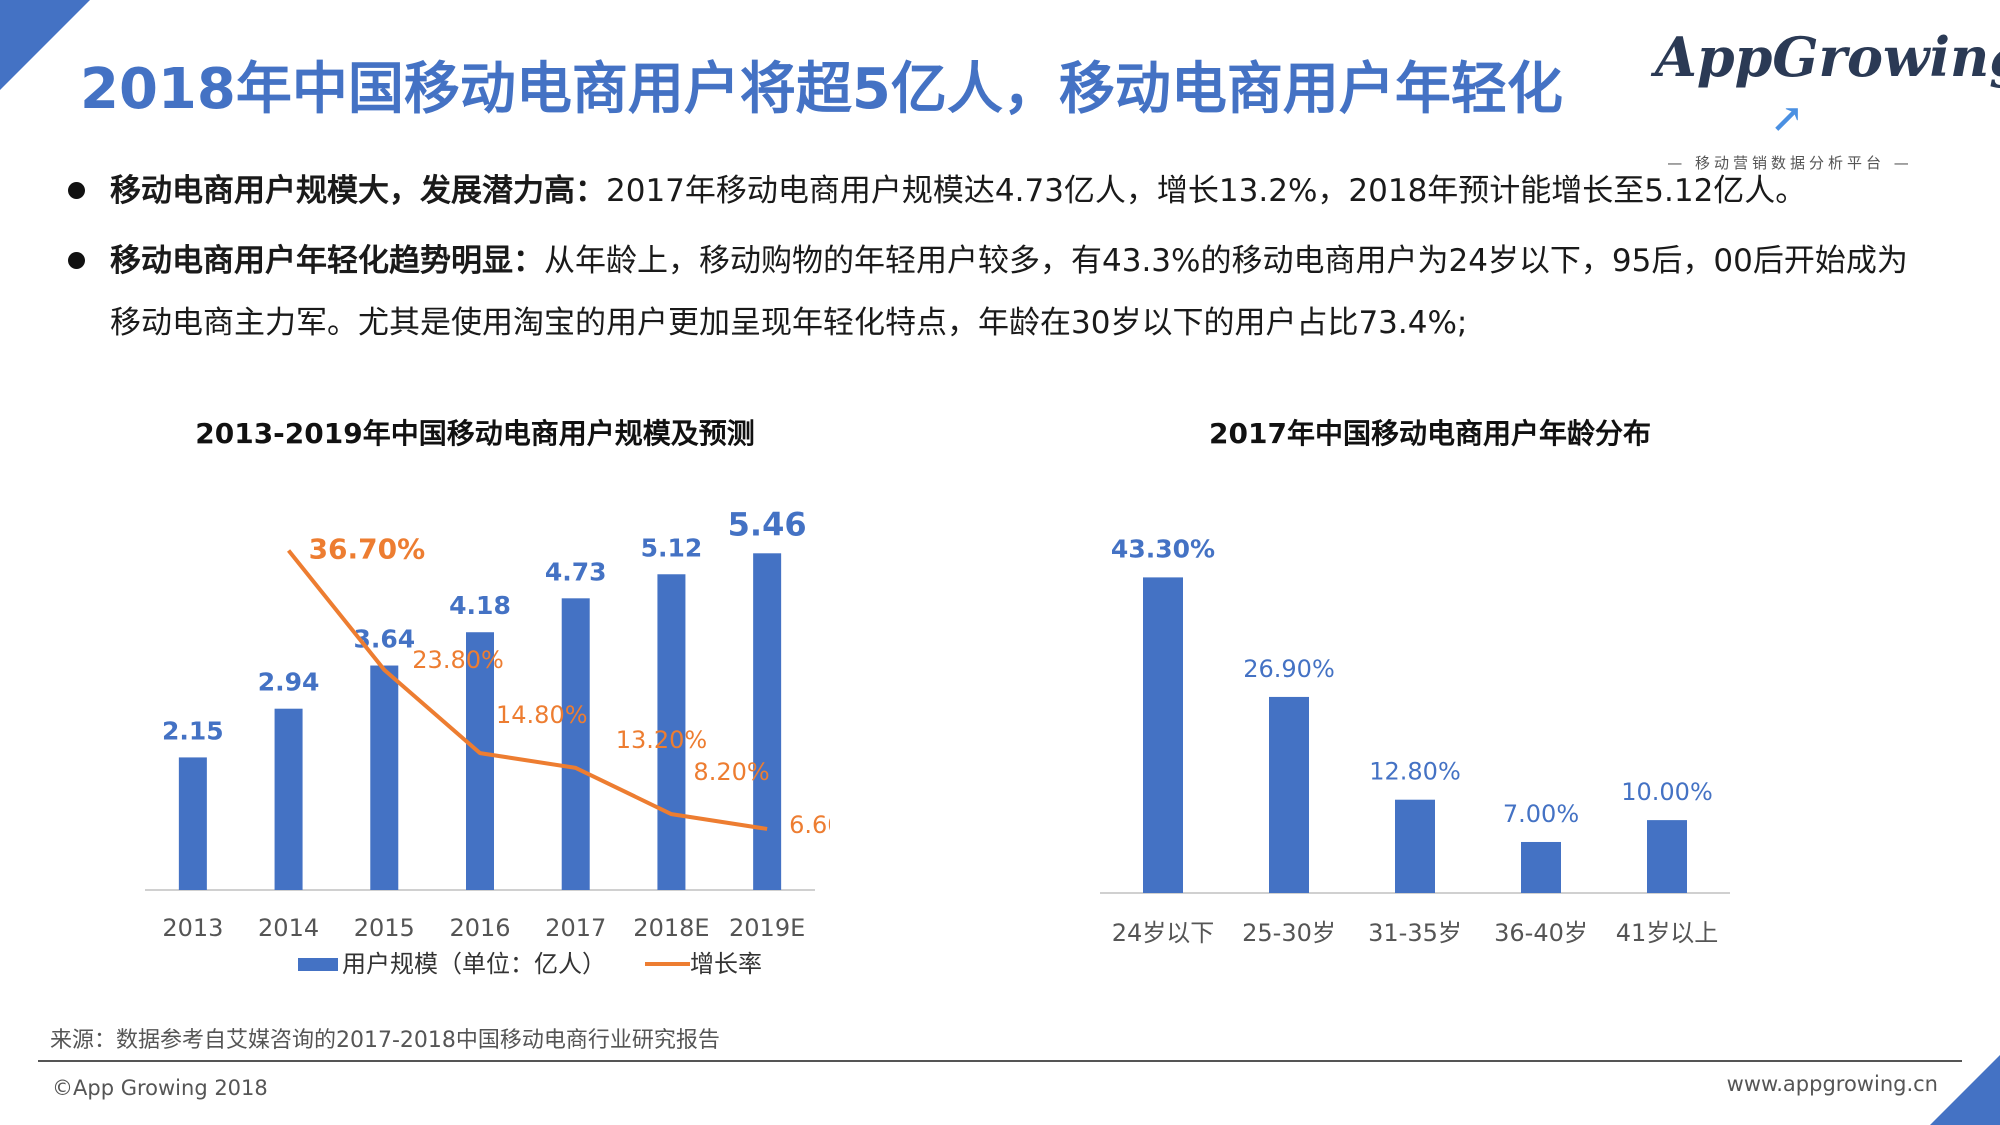  I want to click on x-tick-label-2013: 2013, so click(192, 928).